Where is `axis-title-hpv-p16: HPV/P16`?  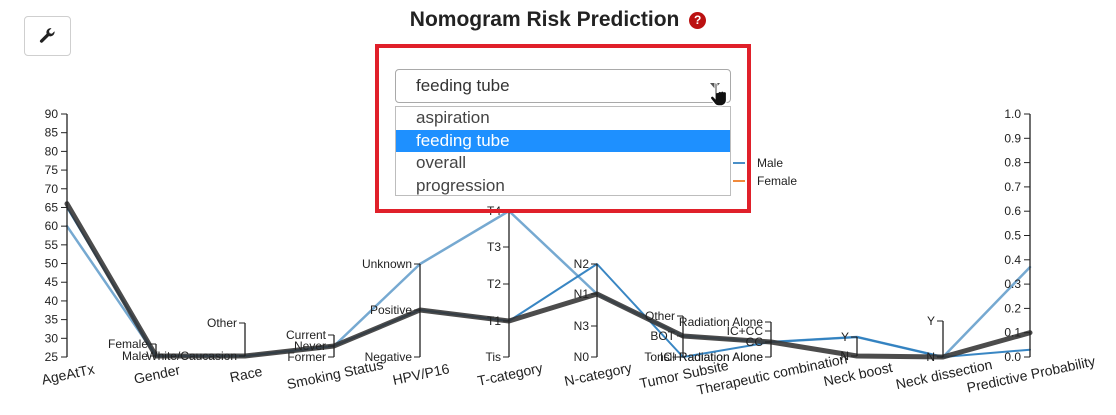
axis-title-hpv-p16: HPV/P16 is located at coordinates (421, 374).